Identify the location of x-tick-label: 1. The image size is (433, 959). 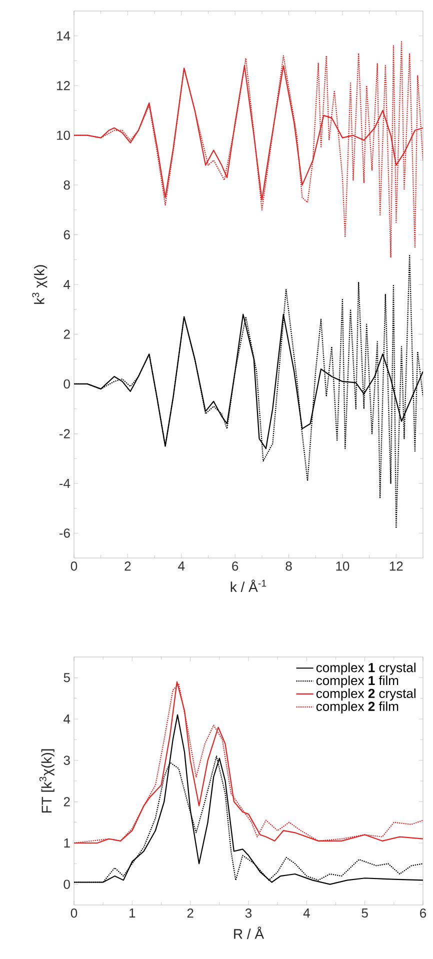
(133, 913).